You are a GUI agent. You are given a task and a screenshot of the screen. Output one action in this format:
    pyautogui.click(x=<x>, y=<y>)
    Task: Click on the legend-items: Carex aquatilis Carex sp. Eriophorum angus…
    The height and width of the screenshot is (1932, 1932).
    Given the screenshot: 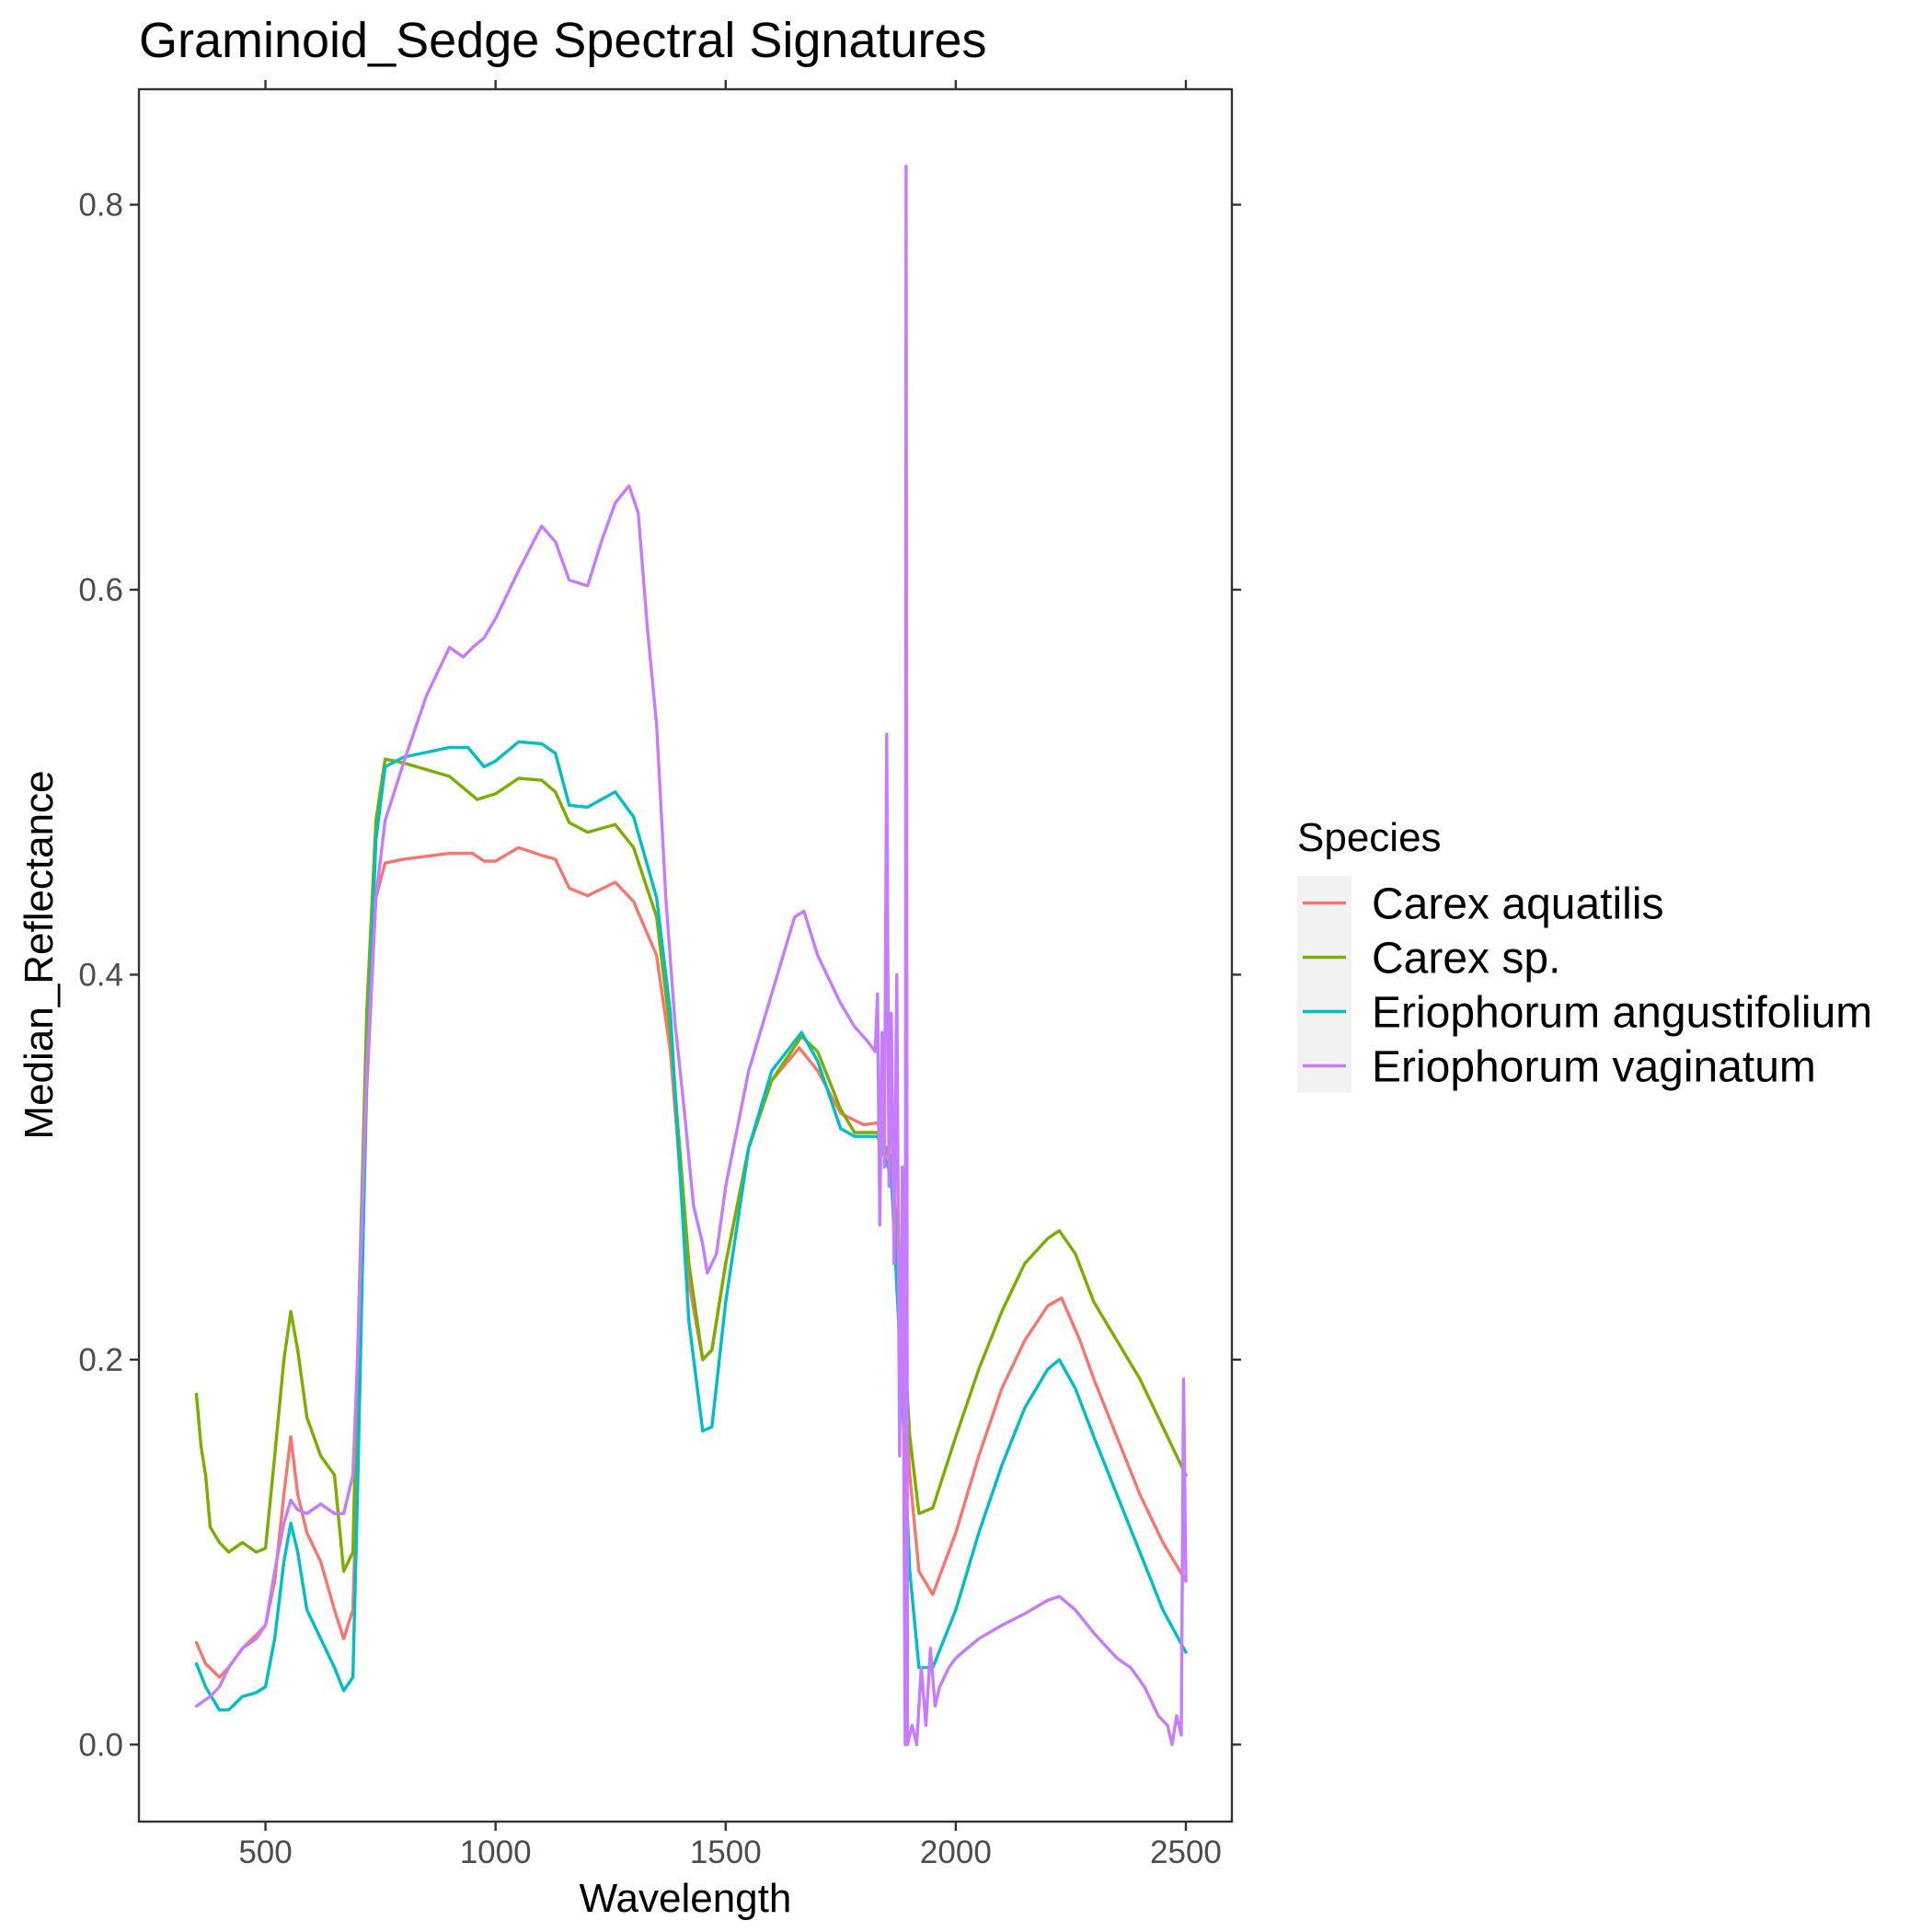 What is the action you would take?
    pyautogui.click(x=1584, y=984)
    